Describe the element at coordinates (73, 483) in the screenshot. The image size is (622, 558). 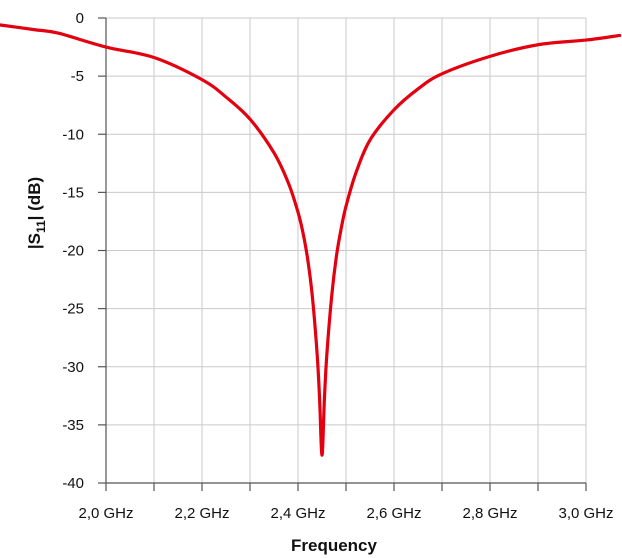
I see `y-tick-label: -40` at that location.